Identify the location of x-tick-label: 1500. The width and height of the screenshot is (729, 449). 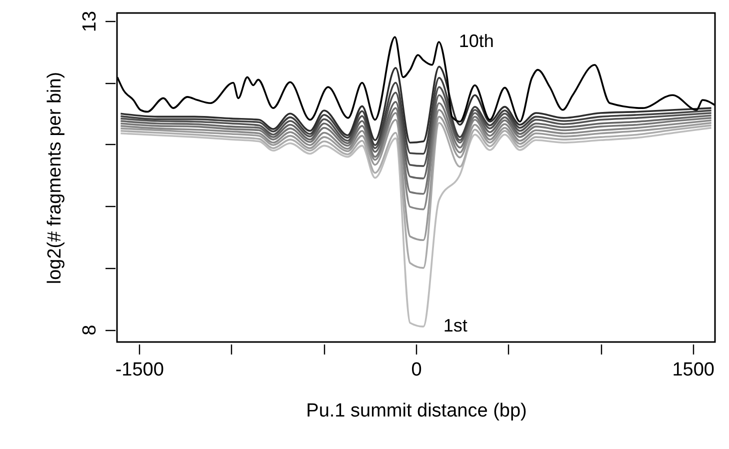
(693, 370).